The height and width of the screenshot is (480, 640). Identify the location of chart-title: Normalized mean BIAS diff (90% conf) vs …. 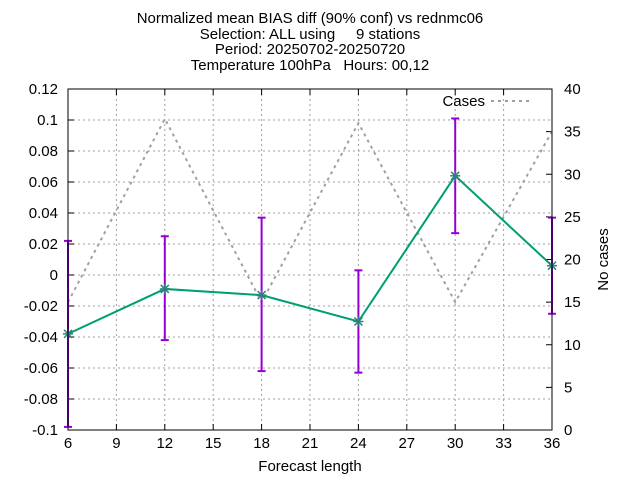
(310, 42).